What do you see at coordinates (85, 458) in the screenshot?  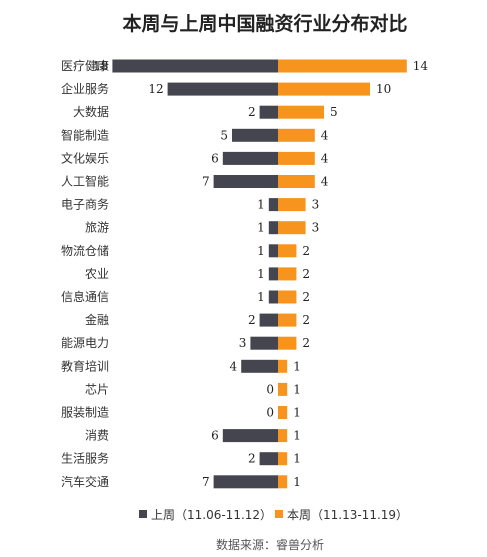 I see `category-label: 生活服务` at bounding box center [85, 458].